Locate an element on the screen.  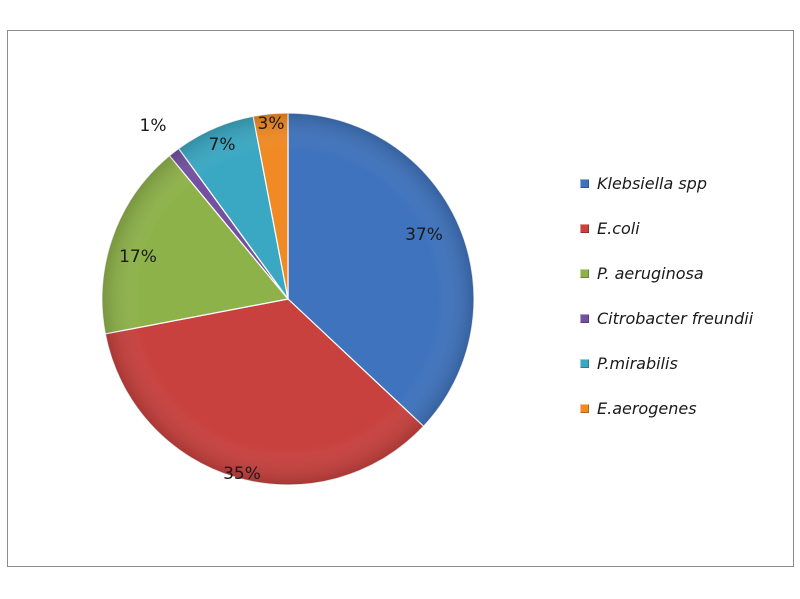
legend-label: Klebsiella spp is located at coordinates (652, 183).